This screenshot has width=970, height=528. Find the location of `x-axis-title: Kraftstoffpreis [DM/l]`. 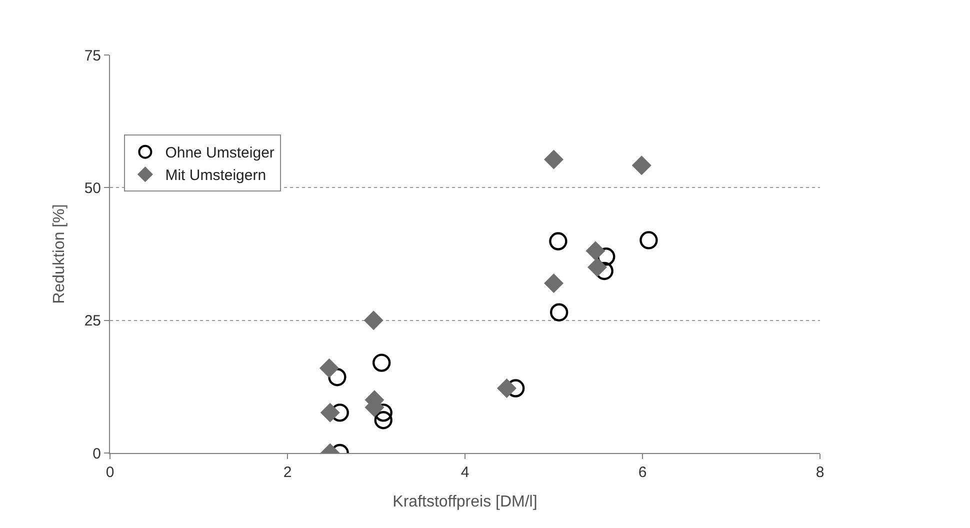

x-axis-title: Kraftstoffpreis [DM/l] is located at coordinates (465, 502).